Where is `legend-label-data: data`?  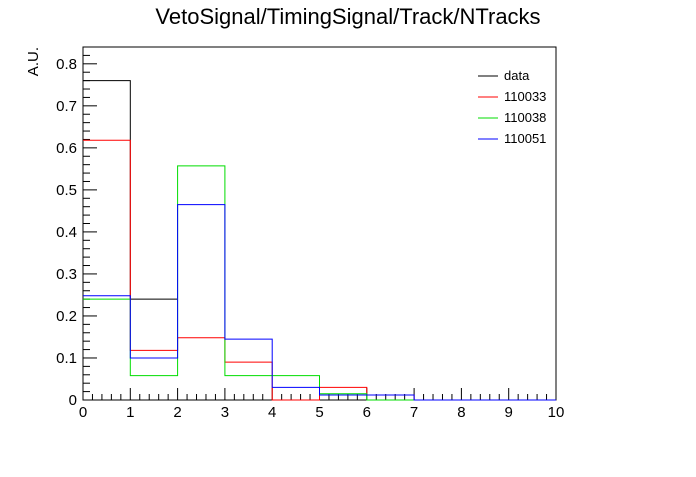 legend-label-data: data is located at coordinates (517, 75).